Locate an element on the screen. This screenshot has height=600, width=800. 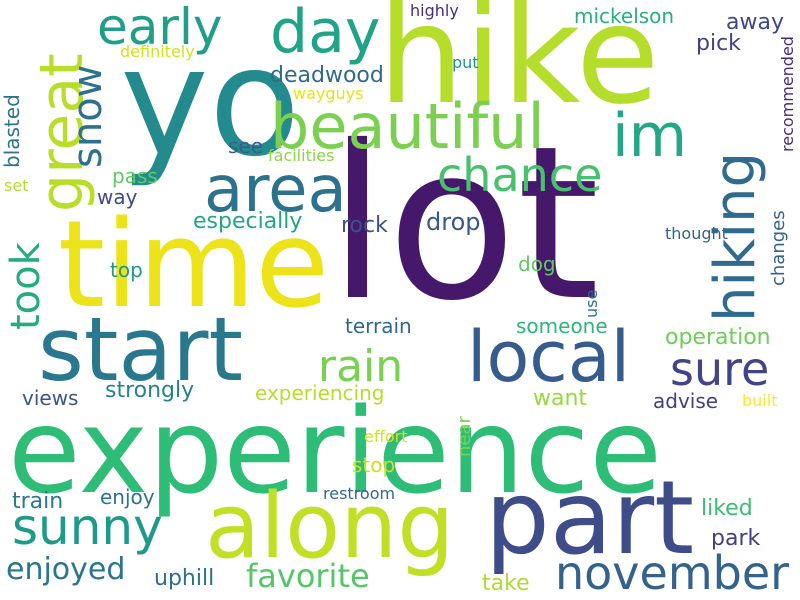
word-highly: highly is located at coordinates (434, 10).